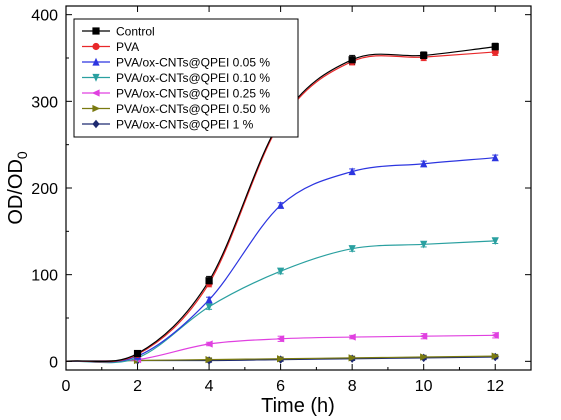 This screenshot has height=420, width=561. I want to click on y-axis-title: OD/OD0, so click(17, 188).